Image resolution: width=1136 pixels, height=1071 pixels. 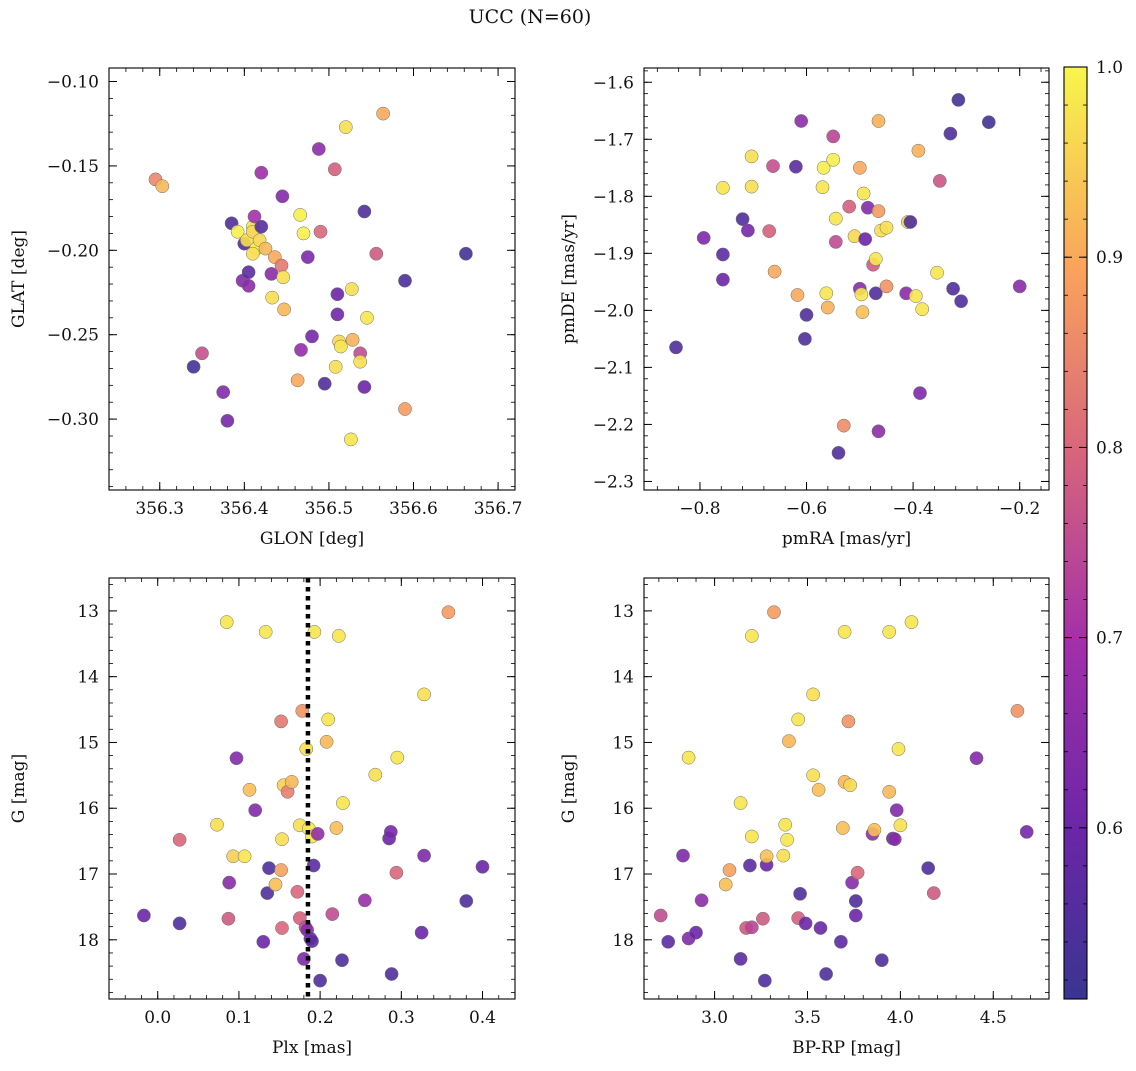 I want to click on x-tick-label: 0.2, so click(x=320, y=1018).